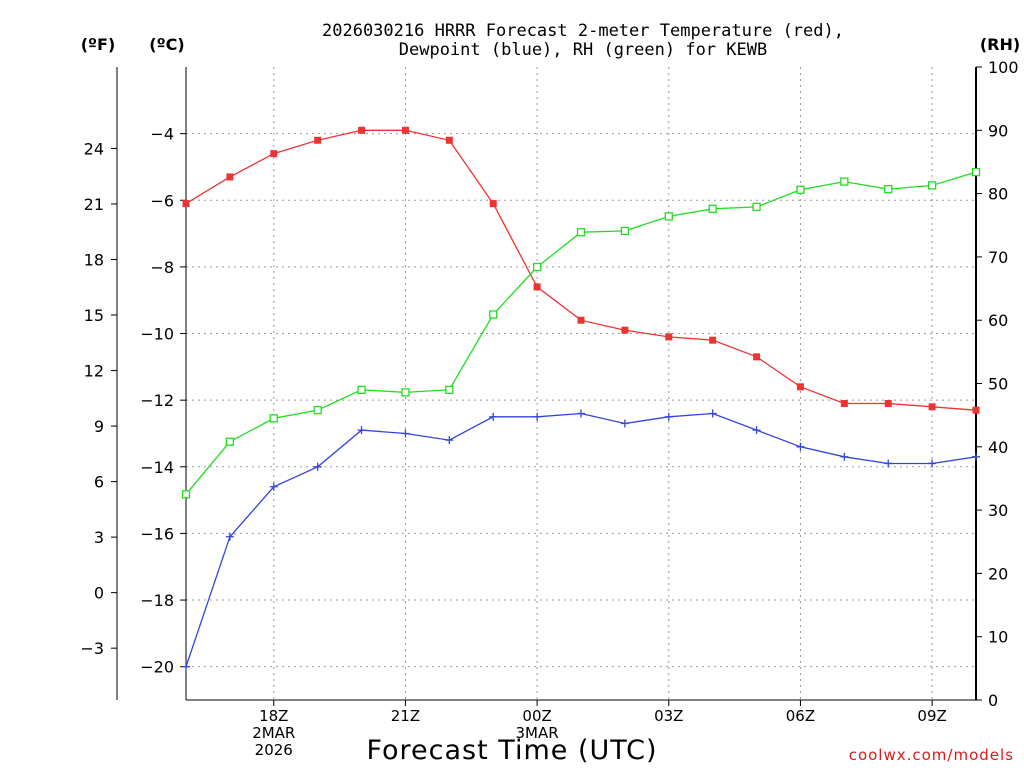  I want to click on rh-tick-label: 90, so click(998, 130).